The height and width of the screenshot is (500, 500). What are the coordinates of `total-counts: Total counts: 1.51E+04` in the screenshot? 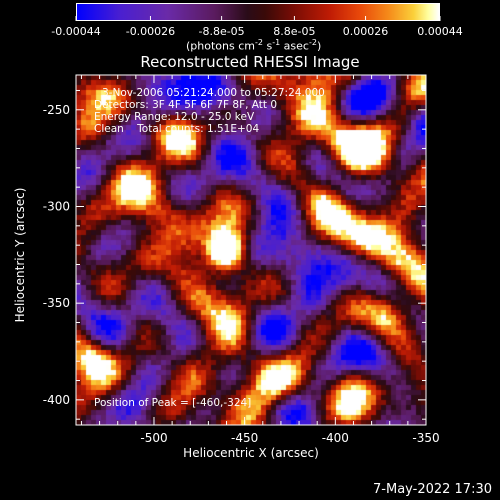 It's located at (198, 129).